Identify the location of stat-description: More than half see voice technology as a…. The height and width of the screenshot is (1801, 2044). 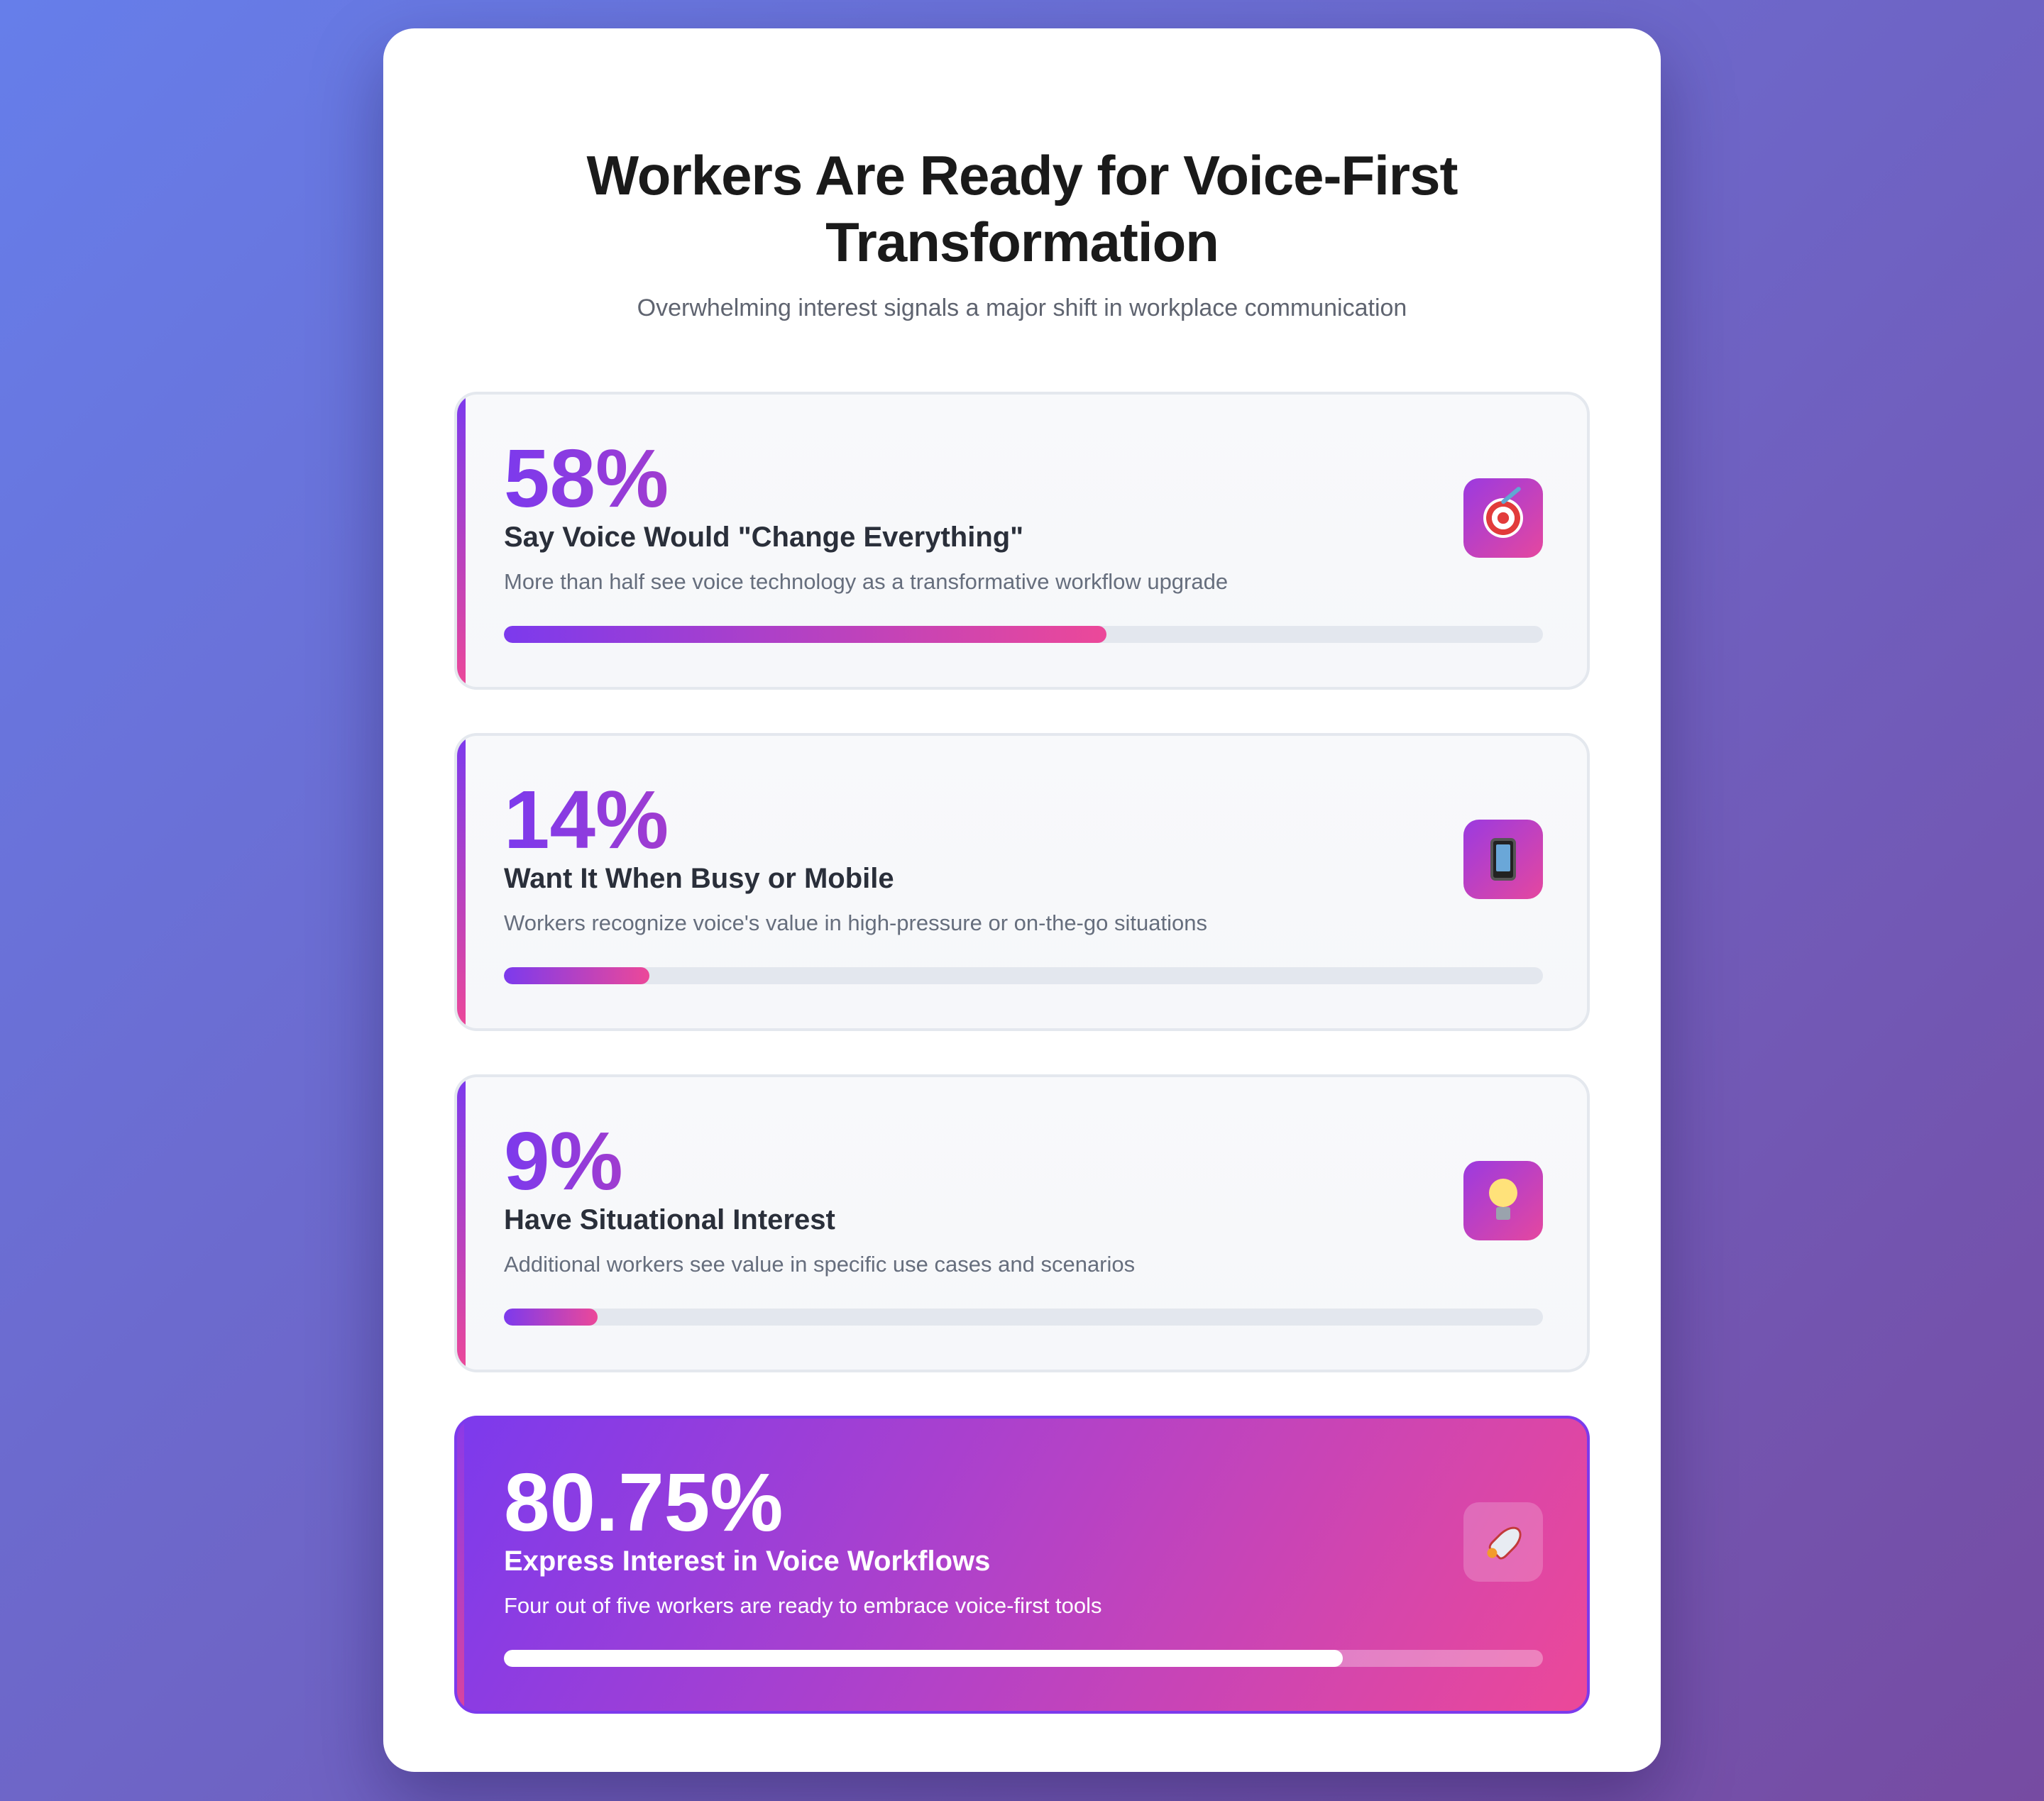
(866, 581).